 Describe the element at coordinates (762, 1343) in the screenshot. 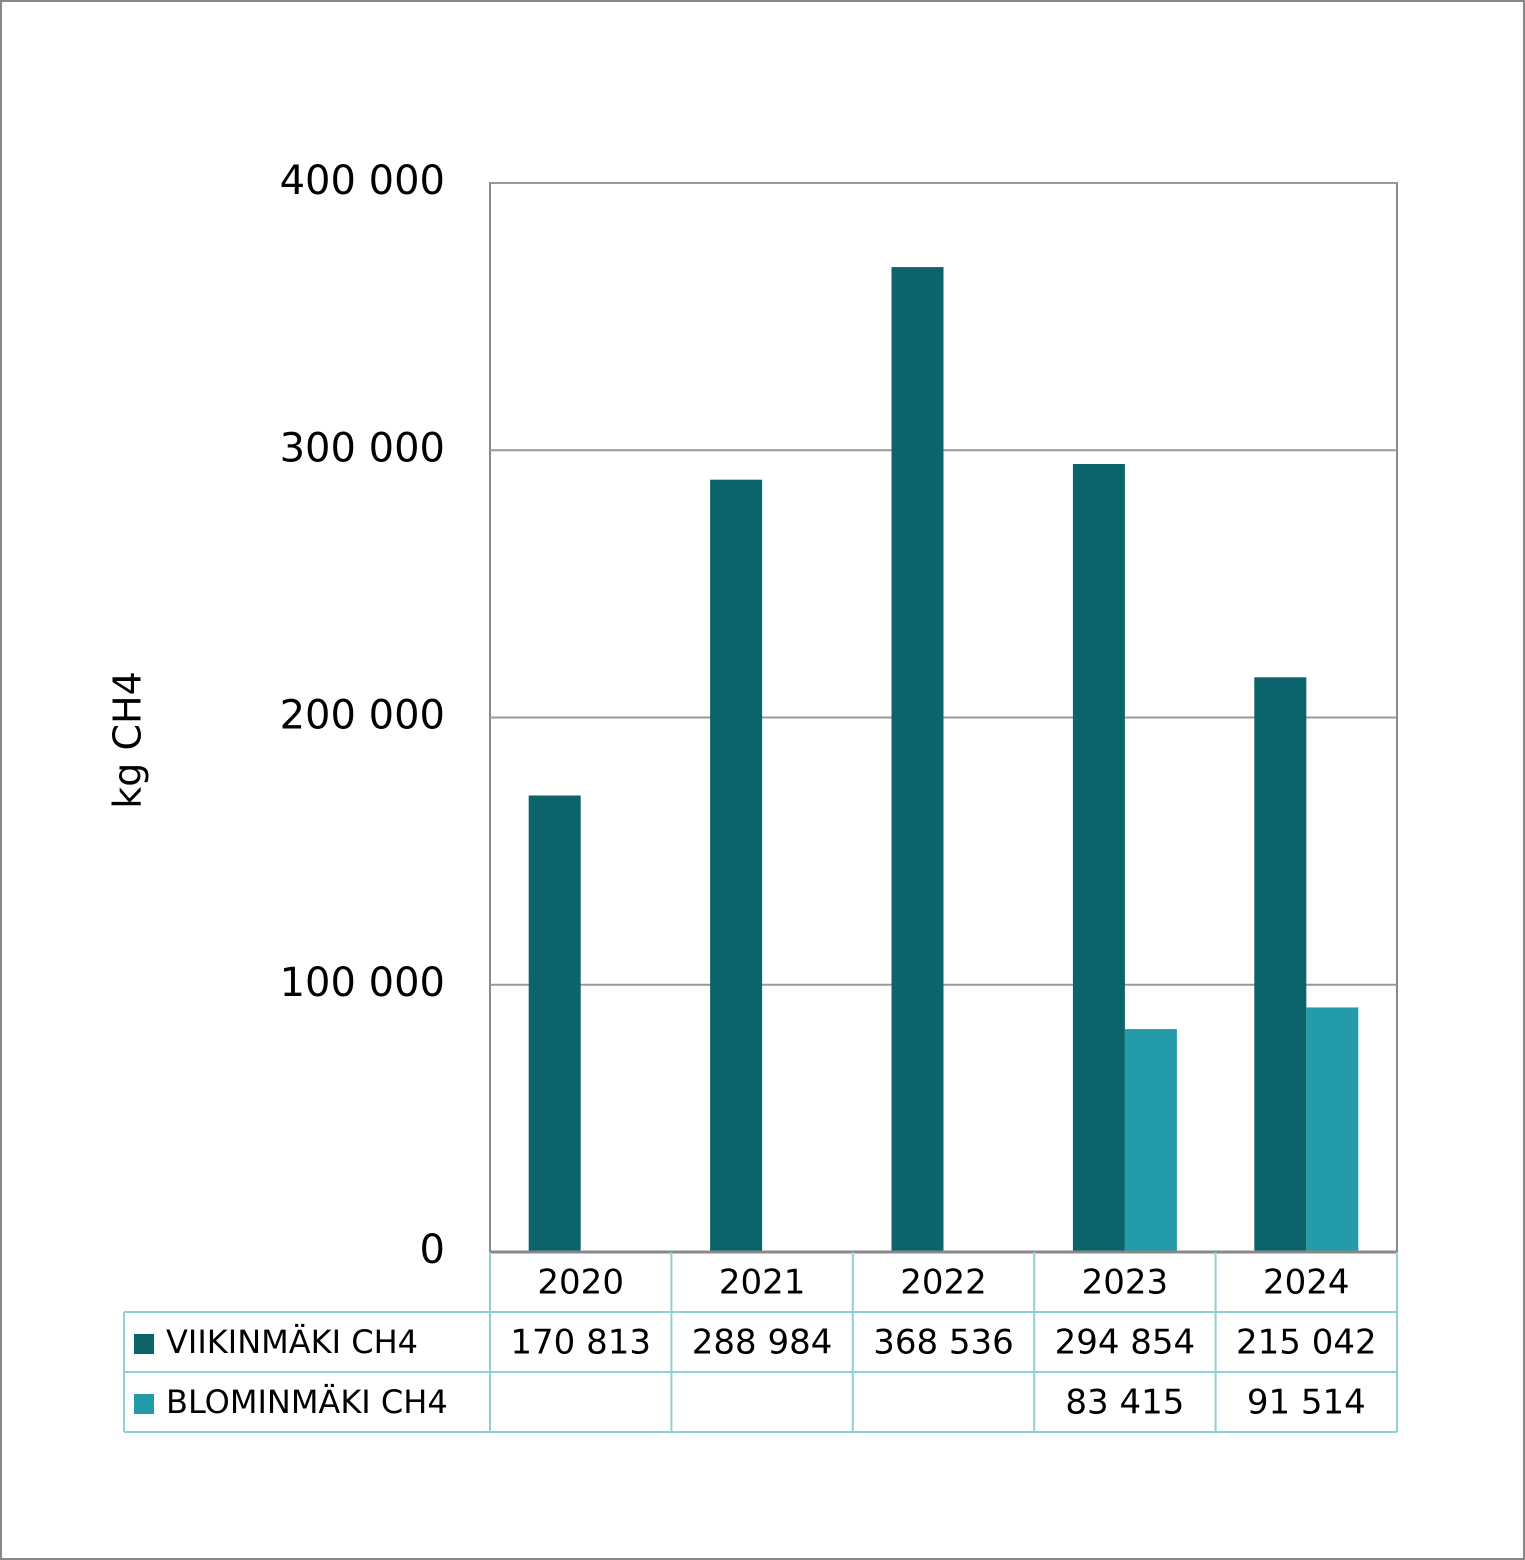

I see `table-value: 288 984` at that location.